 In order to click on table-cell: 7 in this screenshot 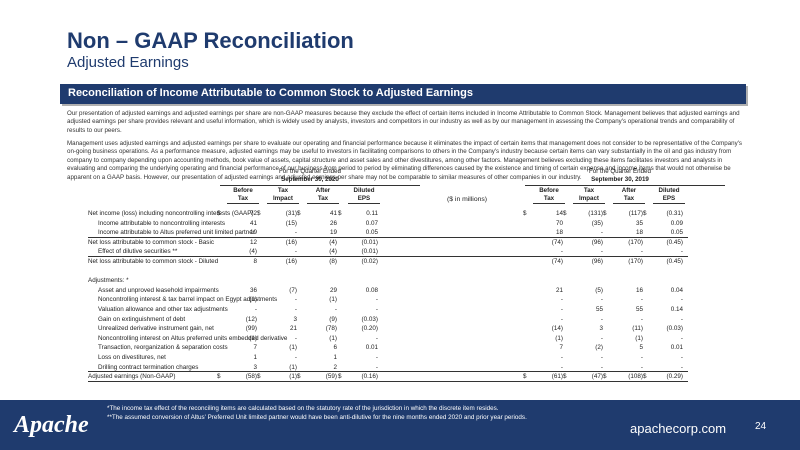, I will do `click(255, 348)`.